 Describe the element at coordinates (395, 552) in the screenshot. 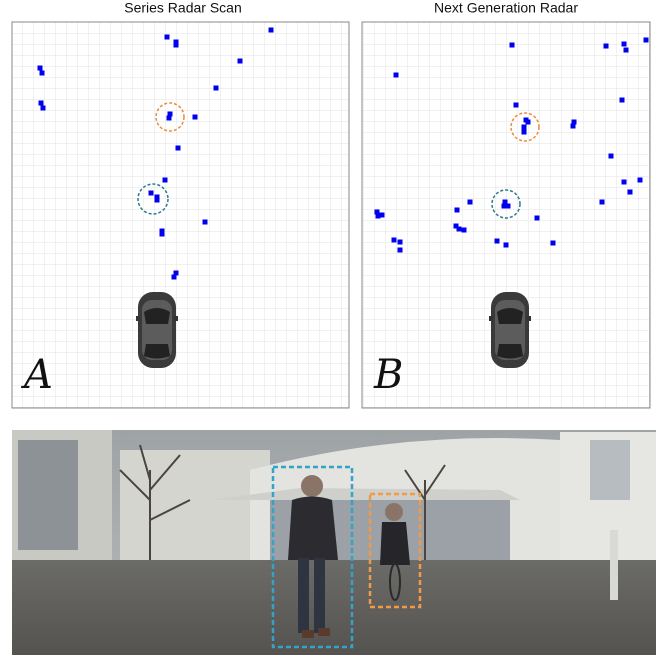

I see `cyclist` at that location.